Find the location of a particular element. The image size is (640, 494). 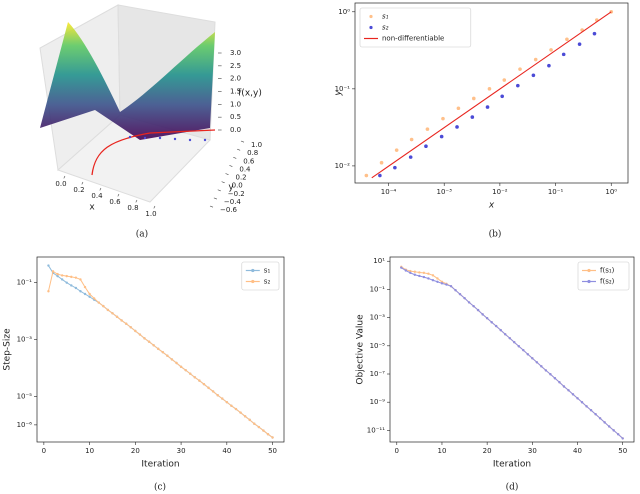

legend-label: f(s₂) is located at coordinates (607, 282).